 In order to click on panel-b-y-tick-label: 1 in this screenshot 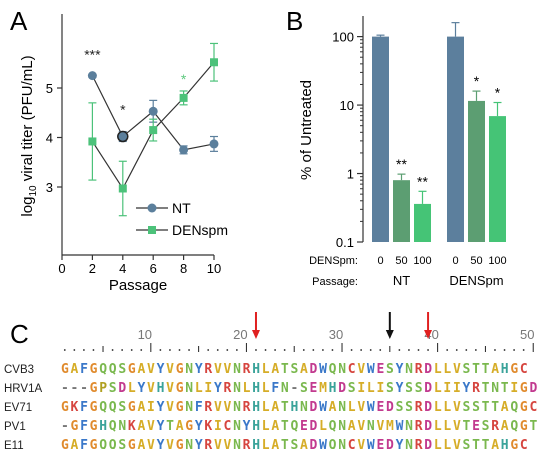, I will do `click(350, 174)`.